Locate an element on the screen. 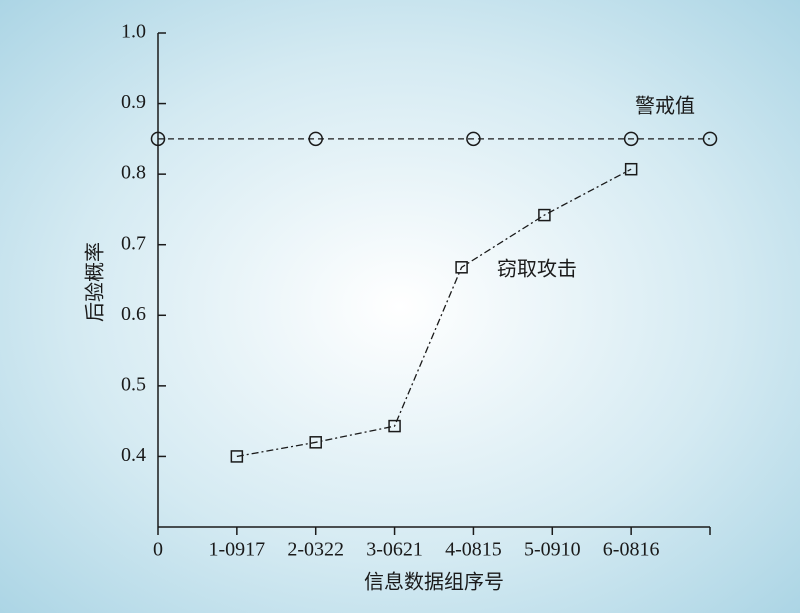 The height and width of the screenshot is (613, 800). series-label: 窃取攻击 is located at coordinates (537, 269).